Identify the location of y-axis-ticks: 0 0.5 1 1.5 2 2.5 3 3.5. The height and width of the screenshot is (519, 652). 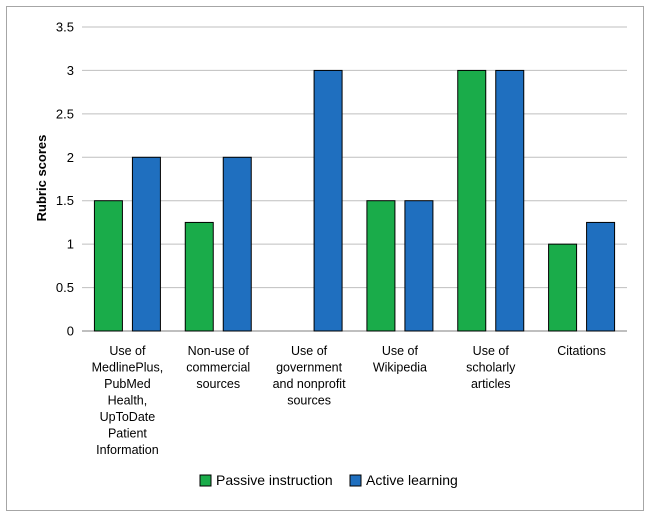
(65, 179).